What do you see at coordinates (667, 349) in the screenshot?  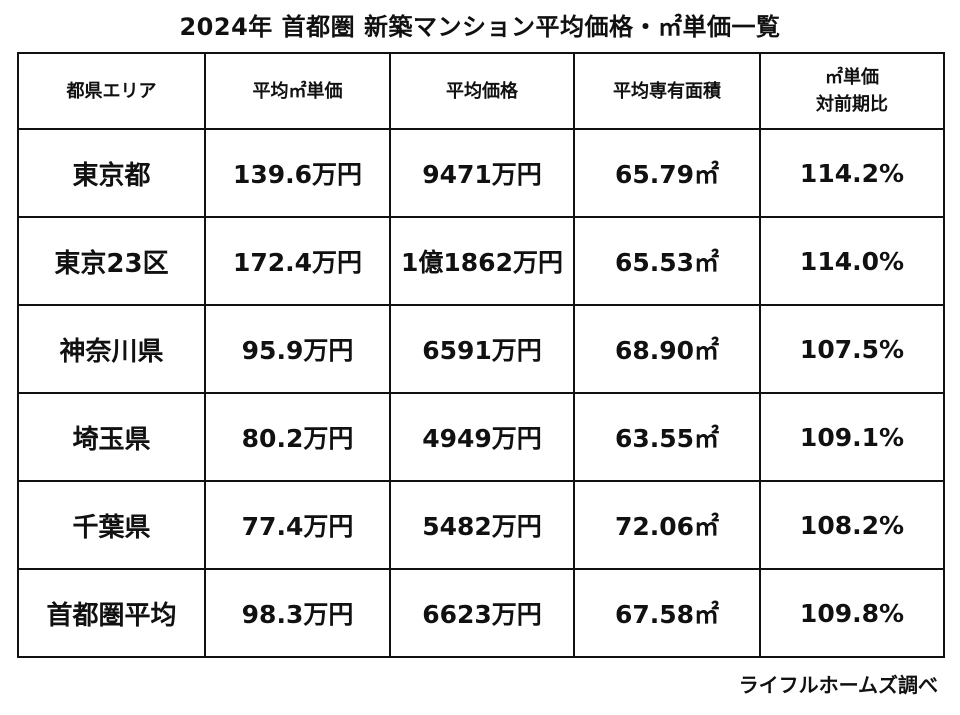 I see `cell-avg-floor-area: 68.90㎡` at bounding box center [667, 349].